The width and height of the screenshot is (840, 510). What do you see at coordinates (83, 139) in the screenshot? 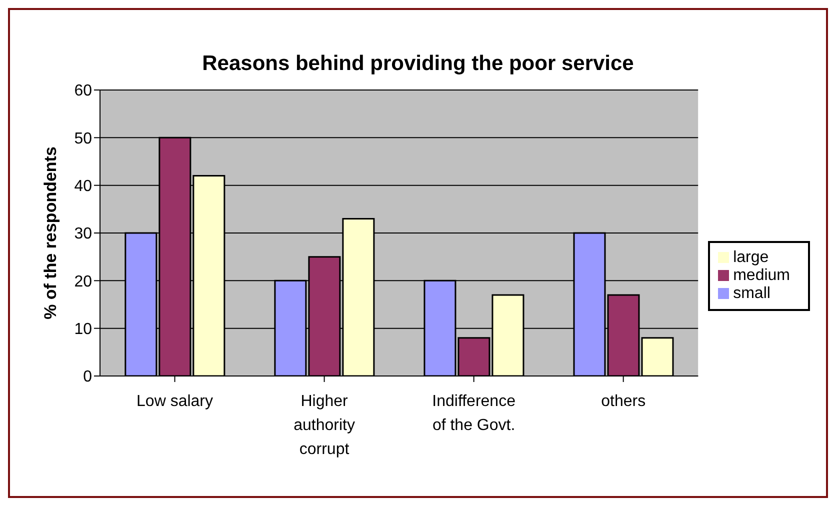
I see `y-tick-label: 50` at bounding box center [83, 139].